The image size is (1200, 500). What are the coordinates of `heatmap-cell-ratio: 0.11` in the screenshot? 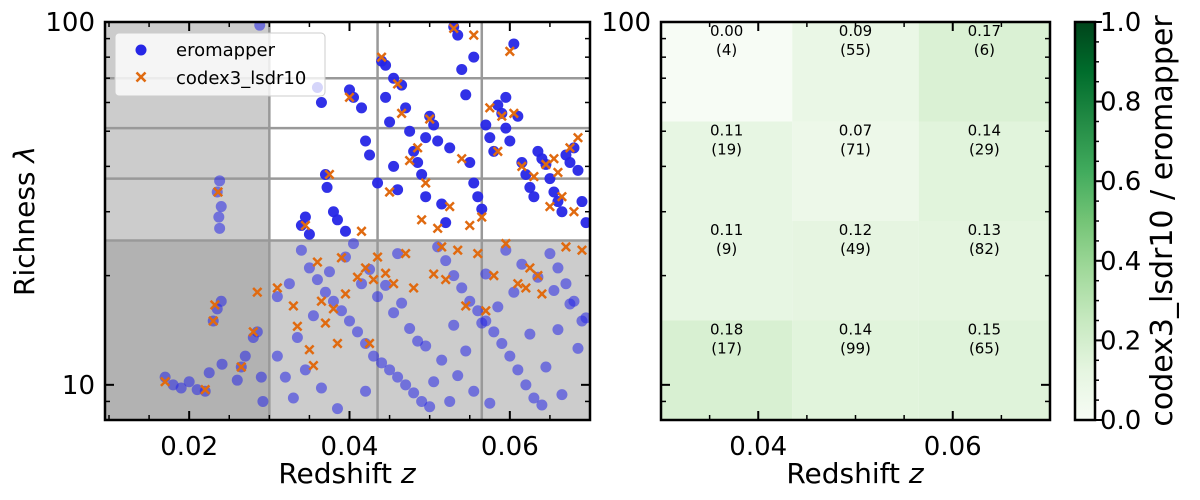 It's located at (726, 230).